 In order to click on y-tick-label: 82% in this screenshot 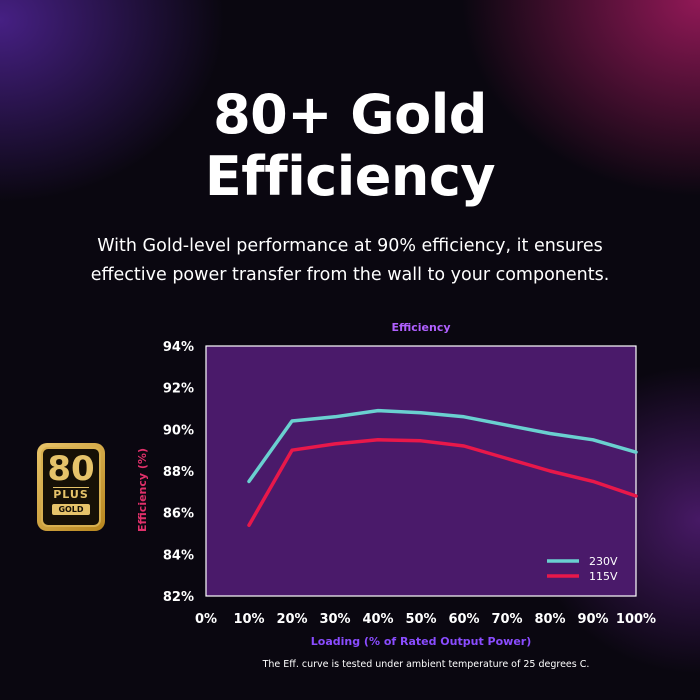, I will do `click(178, 597)`.